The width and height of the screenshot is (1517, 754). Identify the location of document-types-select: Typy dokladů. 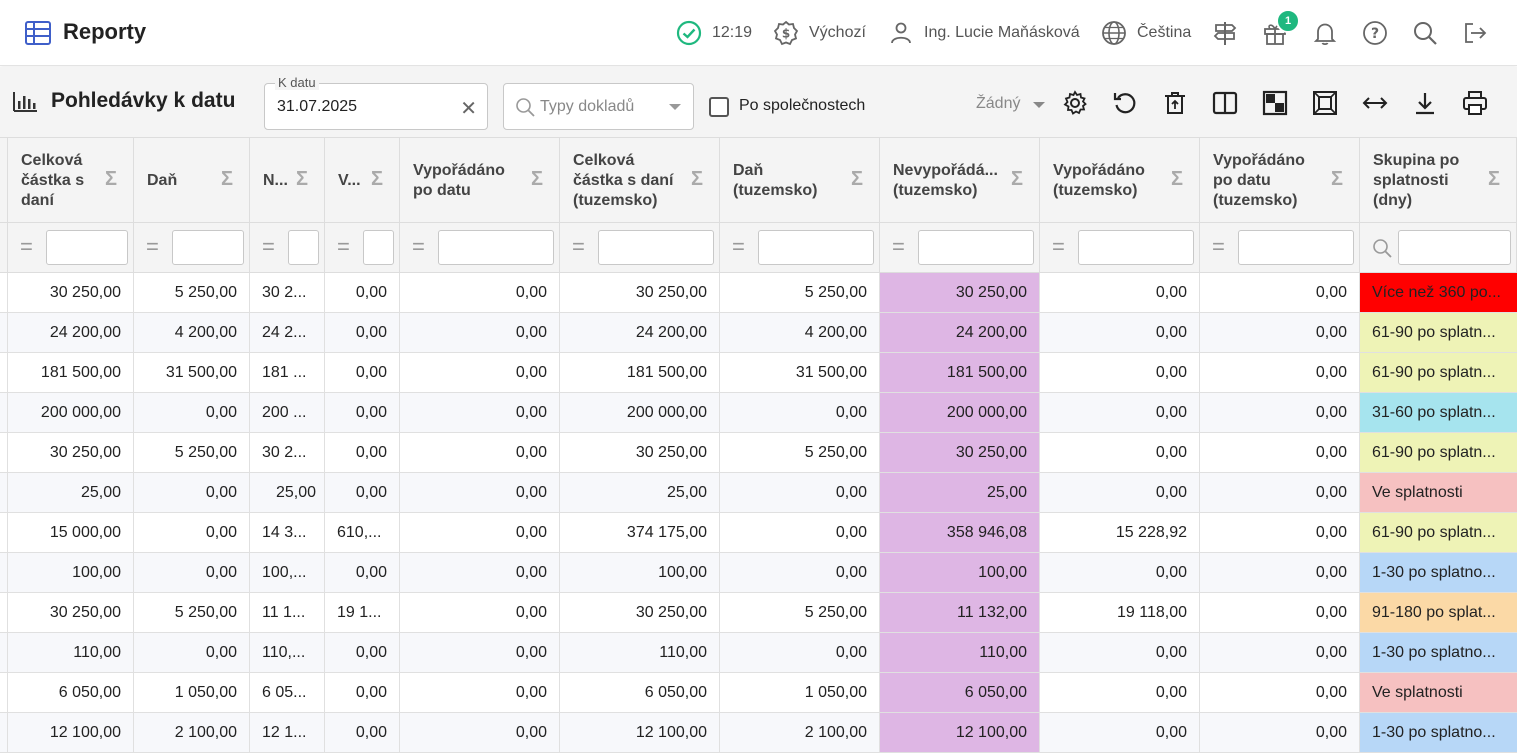
(598, 106).